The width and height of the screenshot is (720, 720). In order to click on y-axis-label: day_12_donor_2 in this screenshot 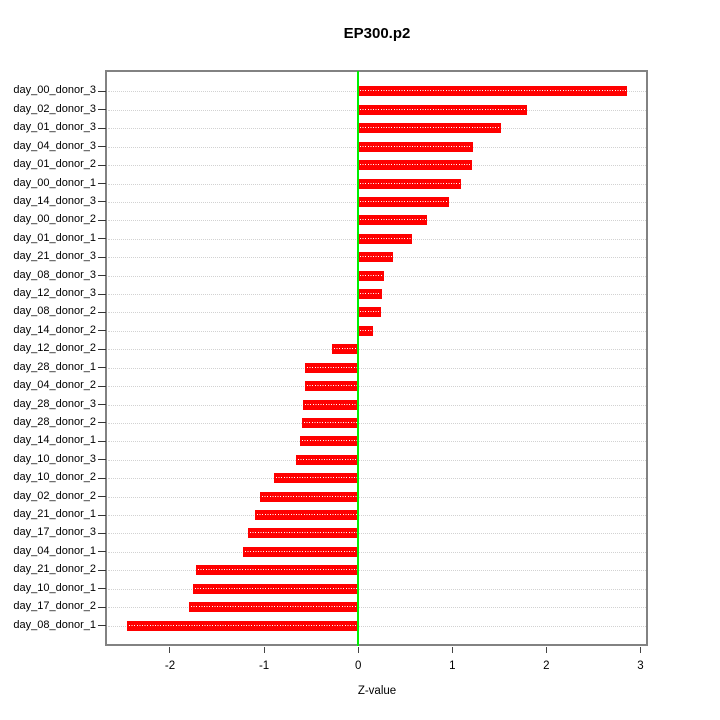, I will do `click(54, 348)`.